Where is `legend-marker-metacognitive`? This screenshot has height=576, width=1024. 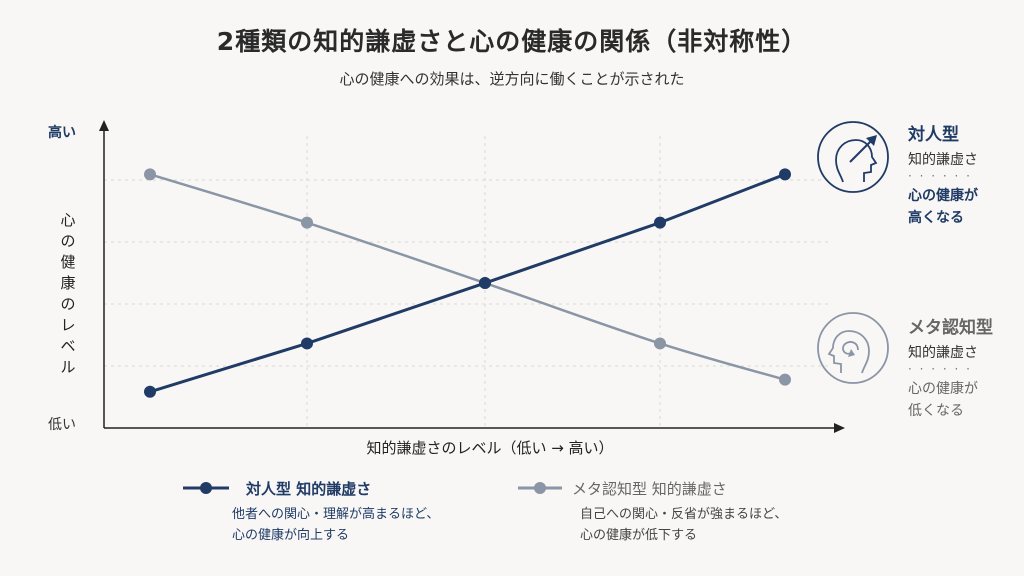 legend-marker-metacognitive is located at coordinates (540, 488).